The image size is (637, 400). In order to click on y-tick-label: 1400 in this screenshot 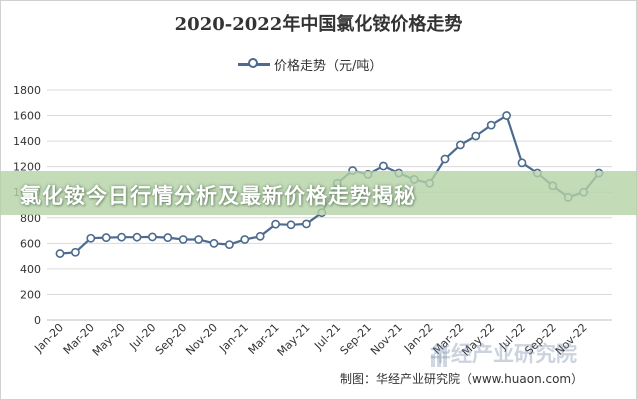, I will do `click(27, 141)`.